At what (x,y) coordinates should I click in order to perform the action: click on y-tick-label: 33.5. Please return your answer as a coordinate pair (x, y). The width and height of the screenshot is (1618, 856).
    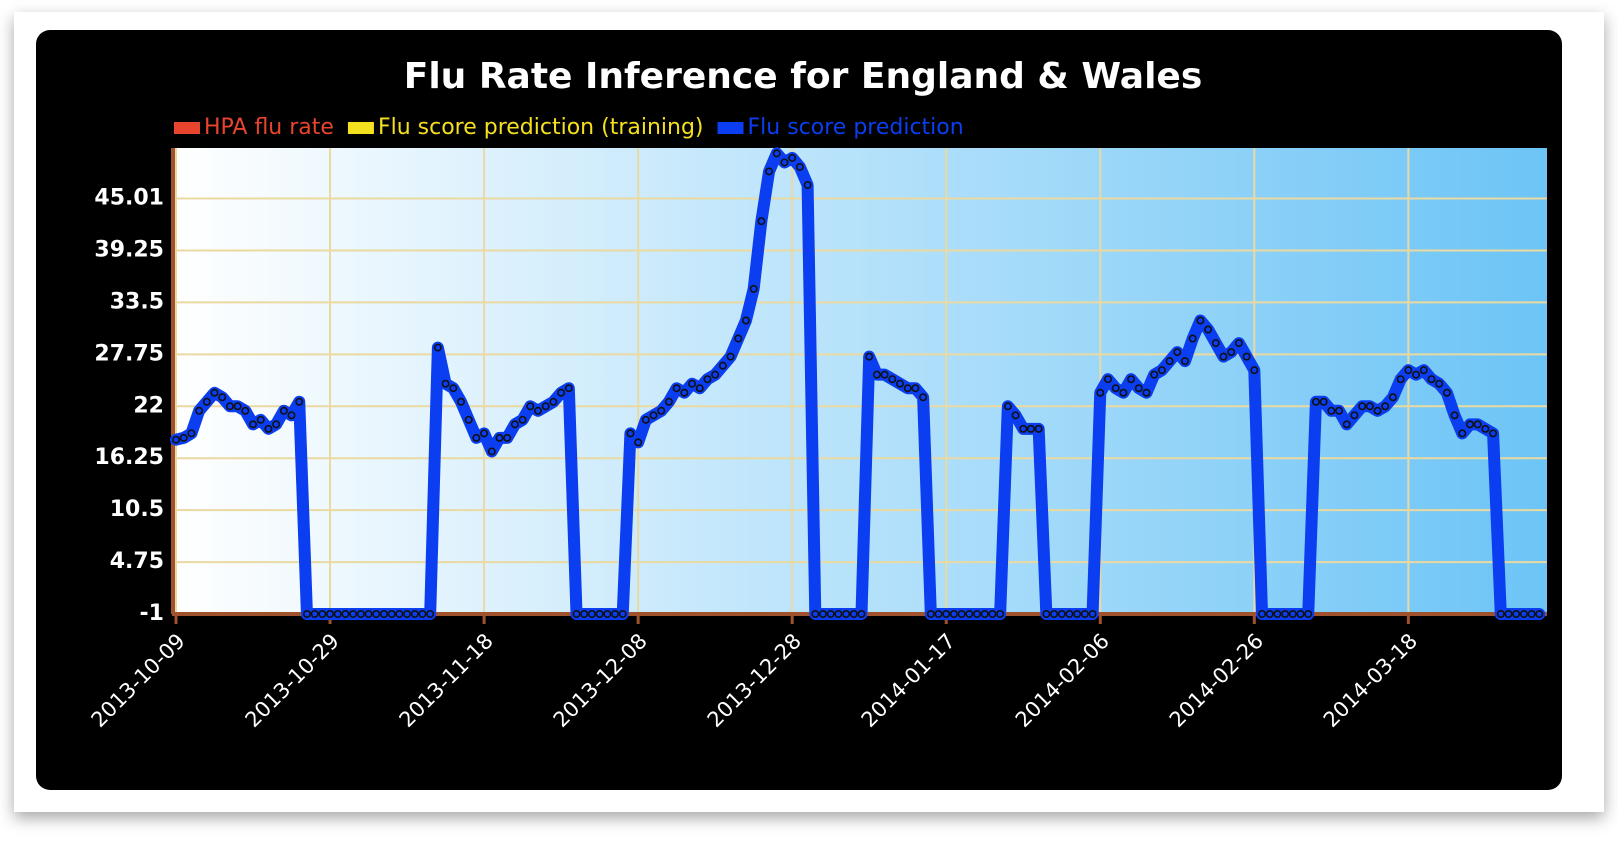
    Looking at the image, I should click on (137, 301).